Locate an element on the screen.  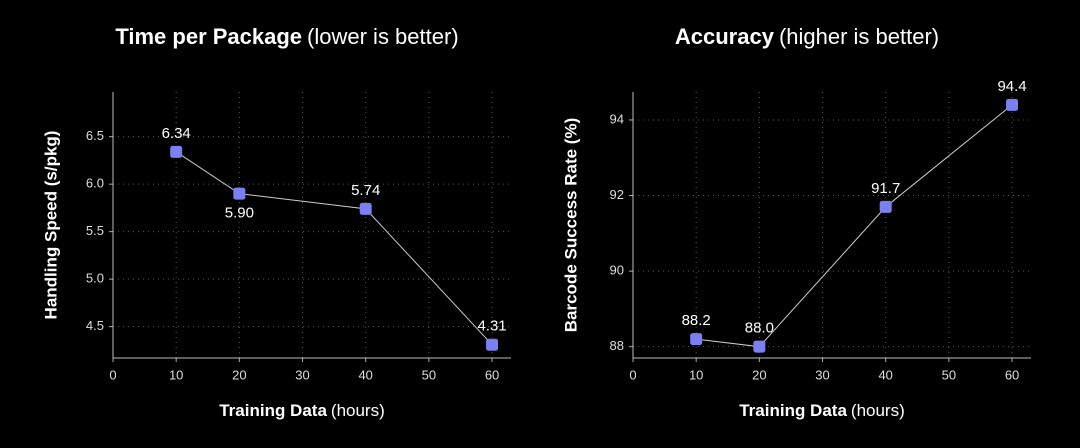
y-tick-label: 5.0 is located at coordinates (95, 278).